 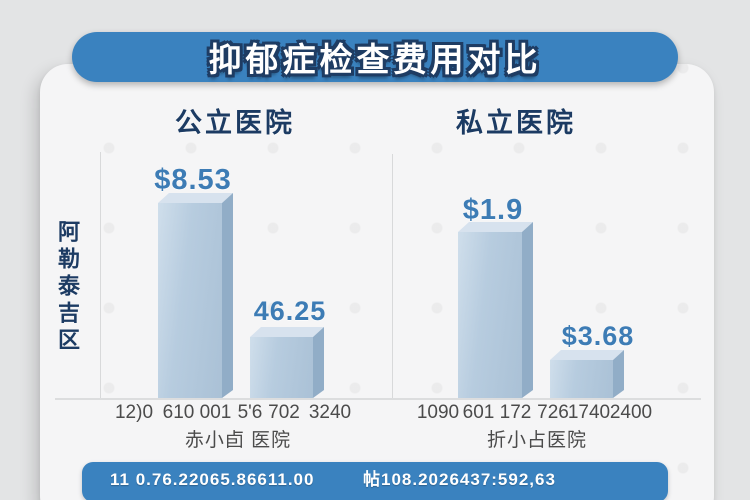 What do you see at coordinates (193, 180) in the screenshot?
I see `value-label-public-1: $8.53` at bounding box center [193, 180].